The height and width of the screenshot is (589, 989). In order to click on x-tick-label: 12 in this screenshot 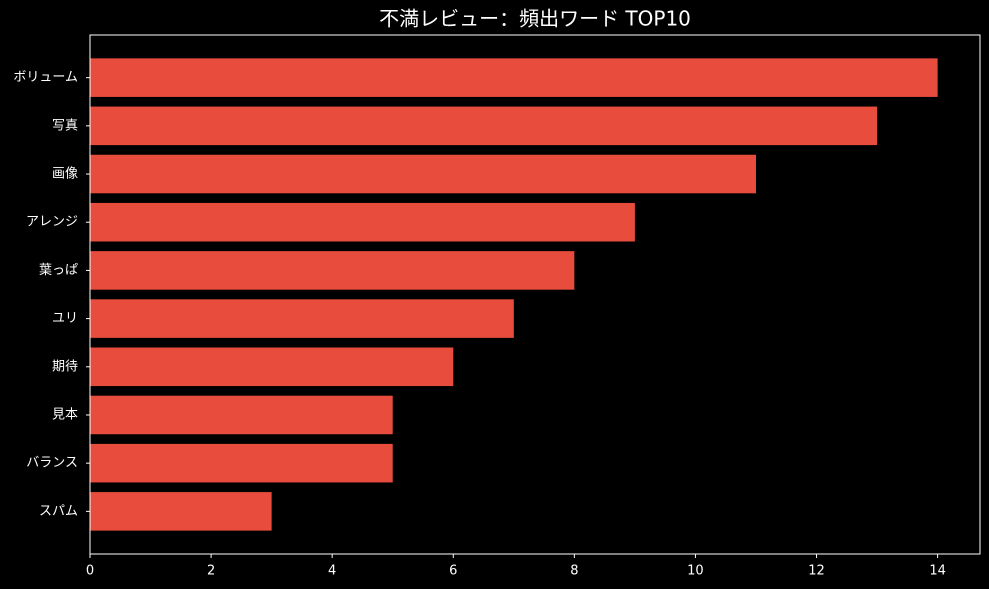, I will do `click(816, 571)`.